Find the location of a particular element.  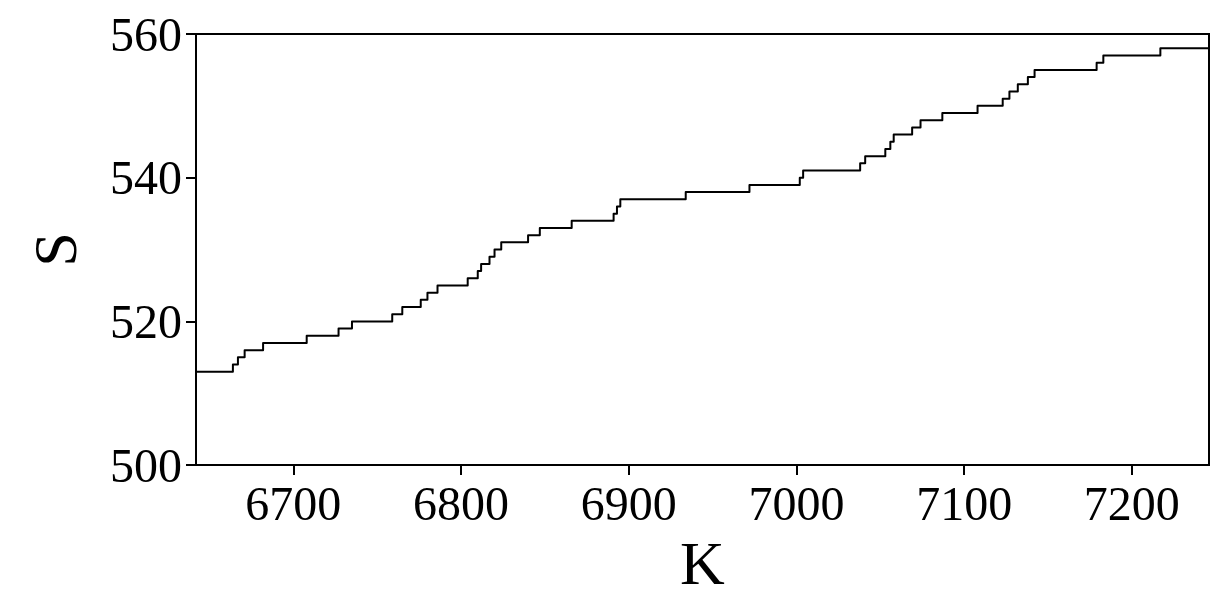

y-axis-title: S is located at coordinates (55, 249).